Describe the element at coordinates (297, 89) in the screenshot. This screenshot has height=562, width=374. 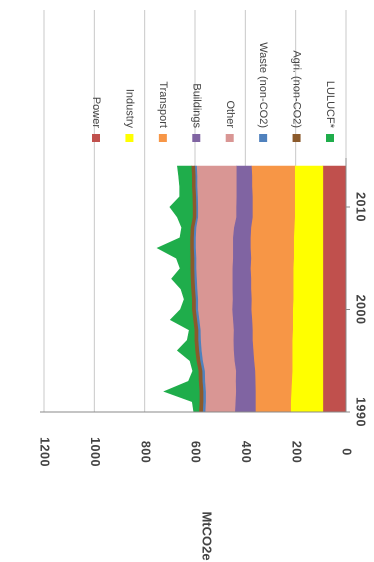
I see `legend-label-agri-non-co2: Agri. (non-CO2)` at that location.